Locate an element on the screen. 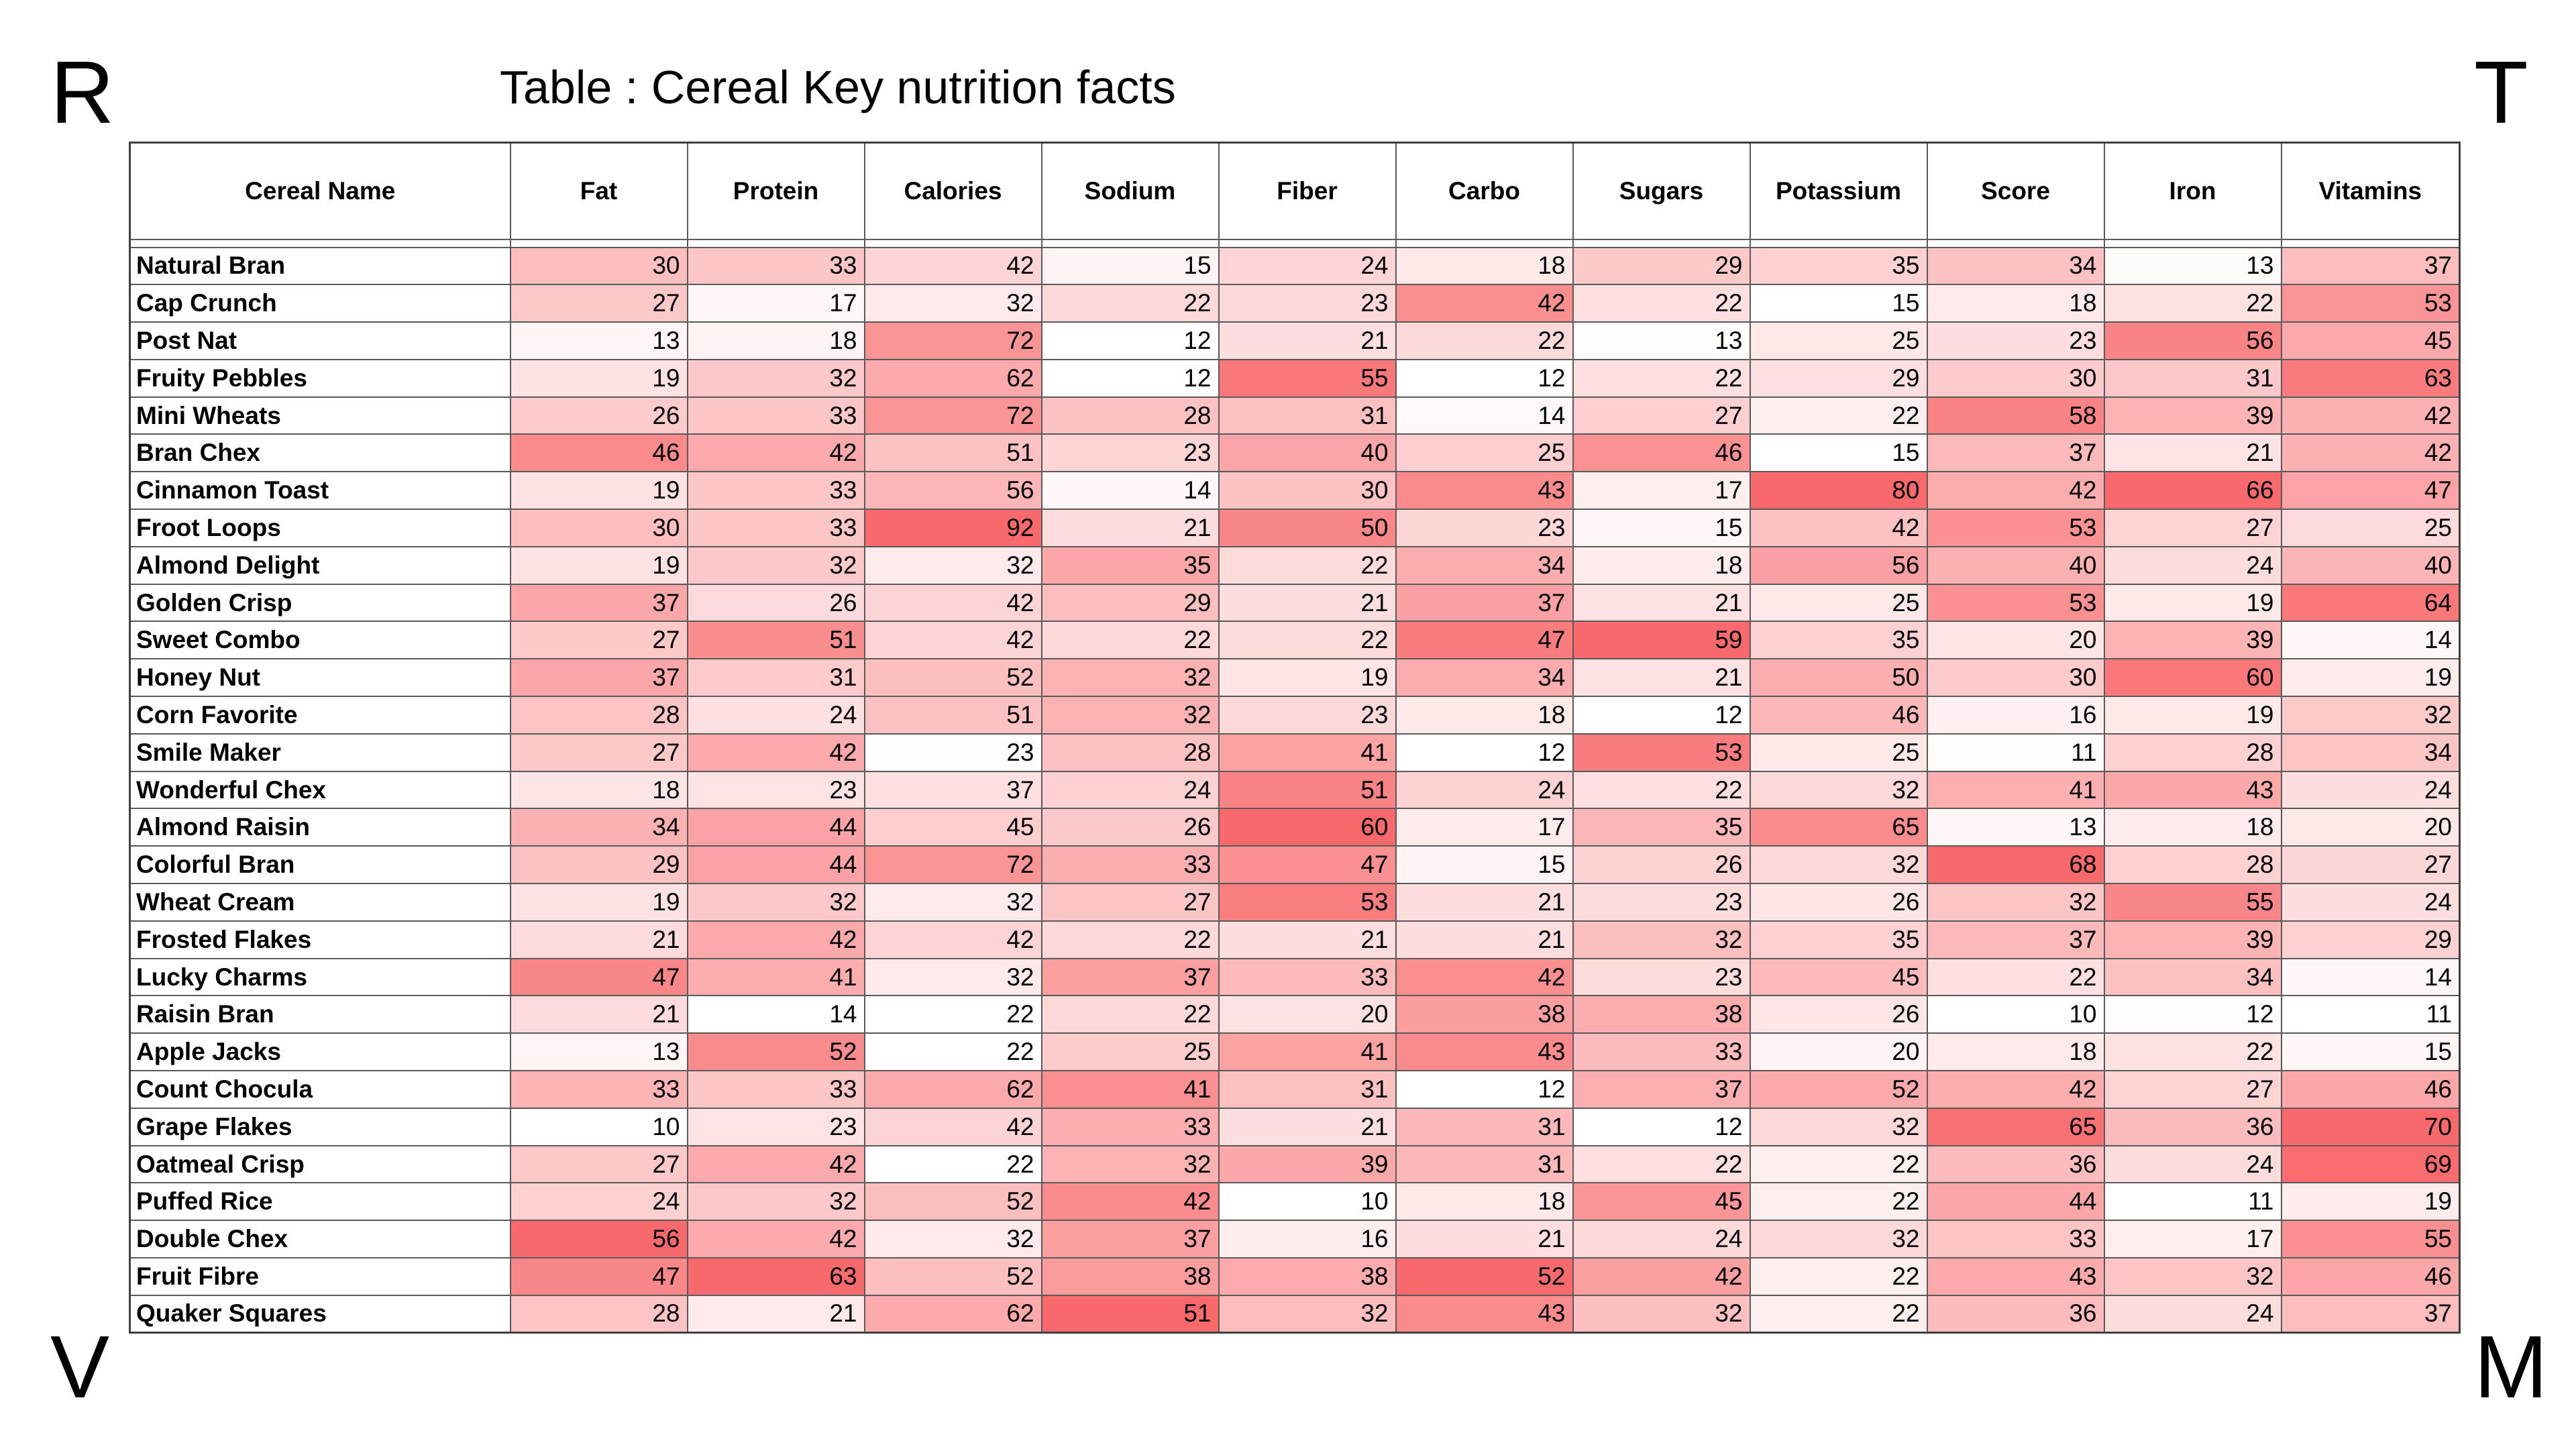 This screenshot has height=1449, width=2576. corner-letter-bottom-left: V is located at coordinates (80, 1367).